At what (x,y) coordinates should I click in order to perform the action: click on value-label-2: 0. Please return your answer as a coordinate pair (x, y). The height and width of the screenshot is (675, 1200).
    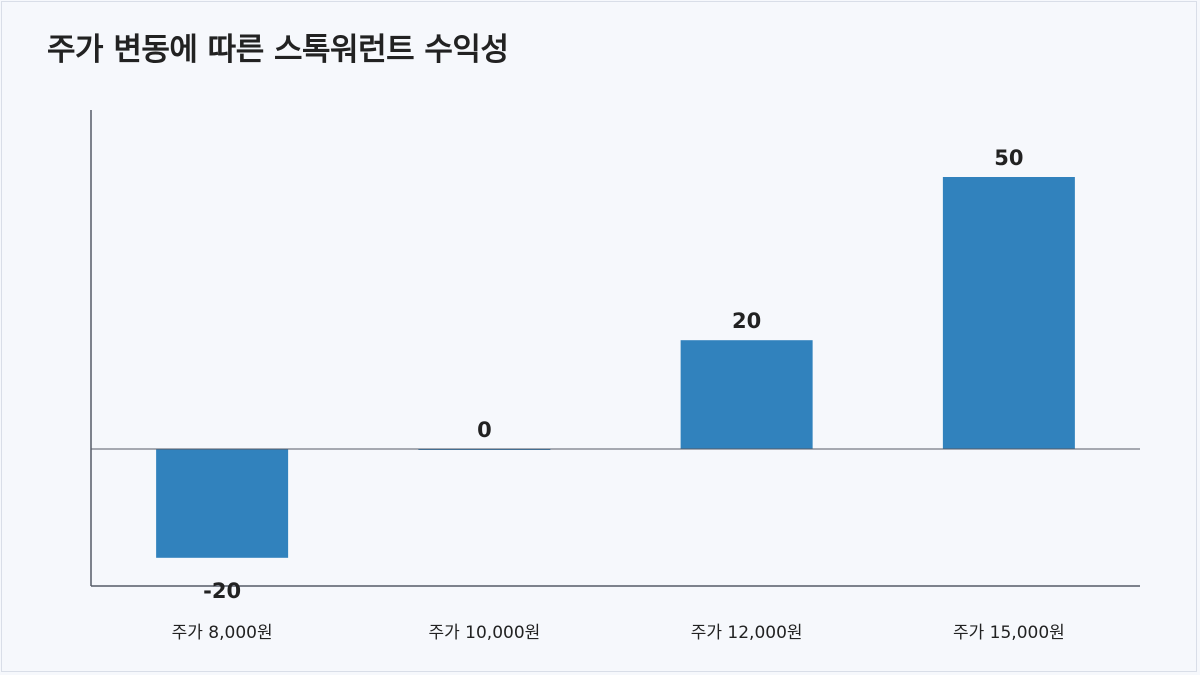
    Looking at the image, I should click on (484, 430).